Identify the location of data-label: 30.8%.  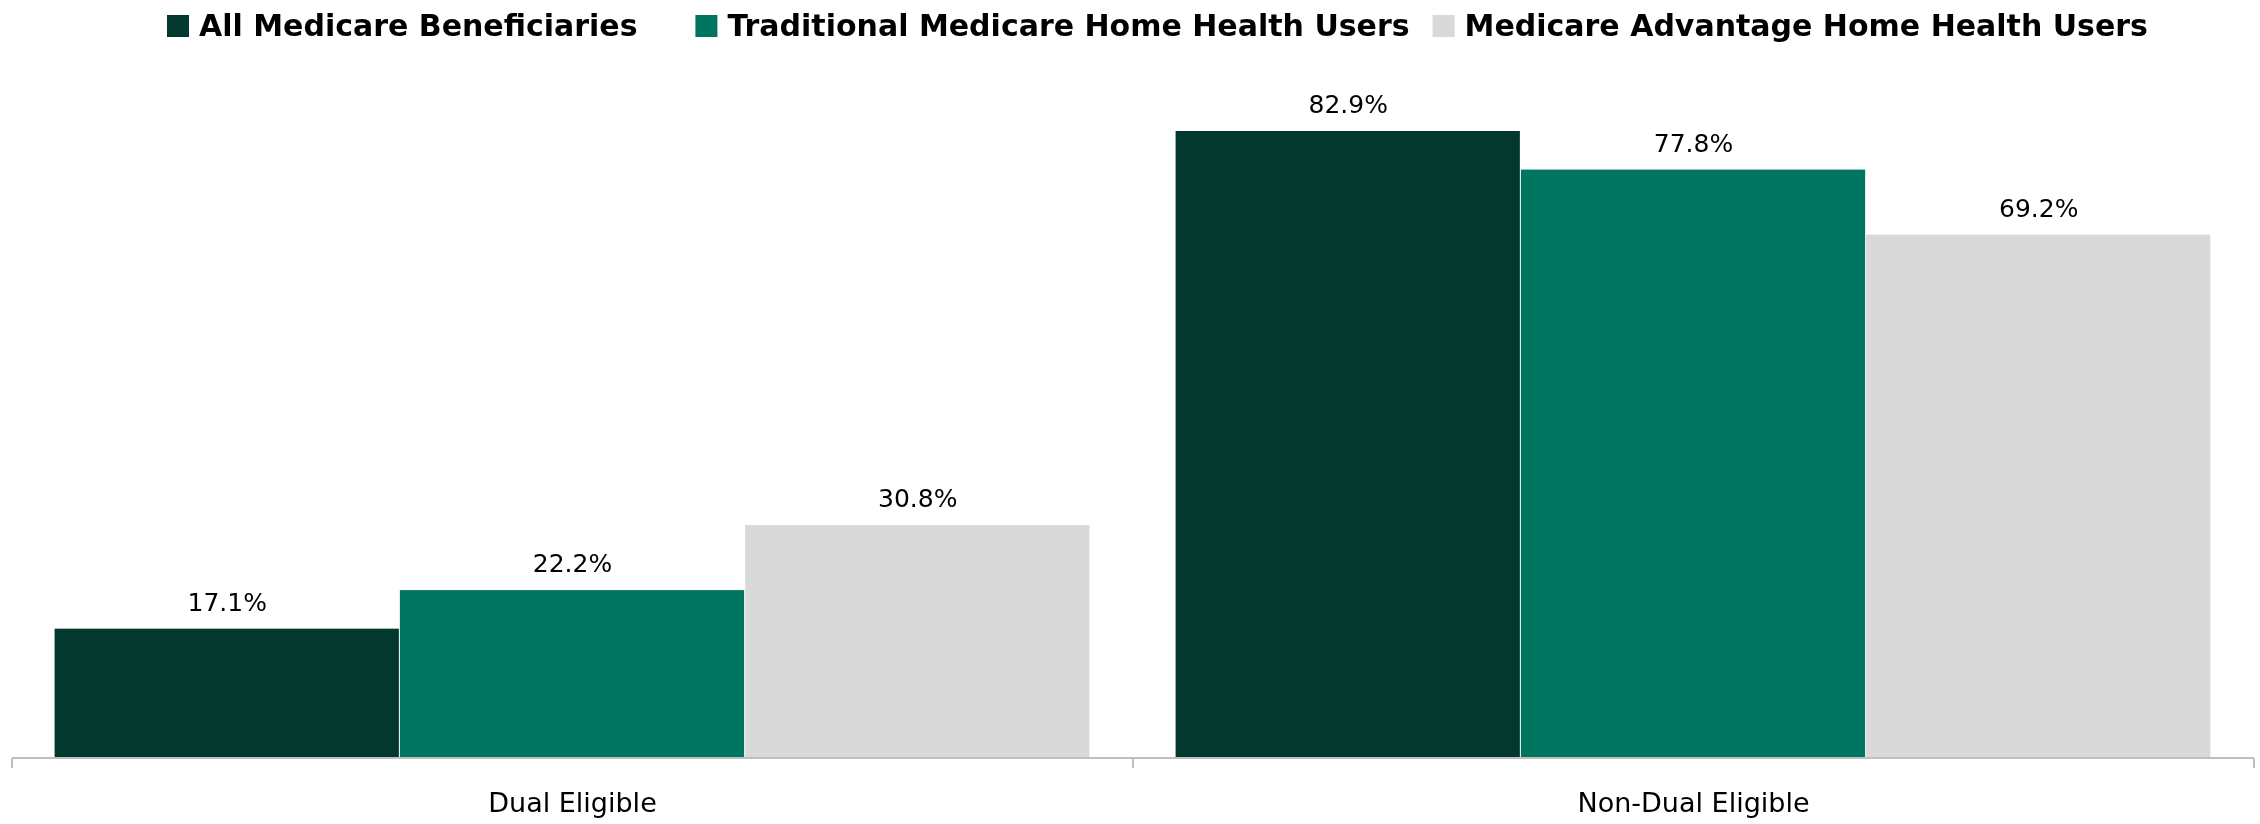
(918, 499).